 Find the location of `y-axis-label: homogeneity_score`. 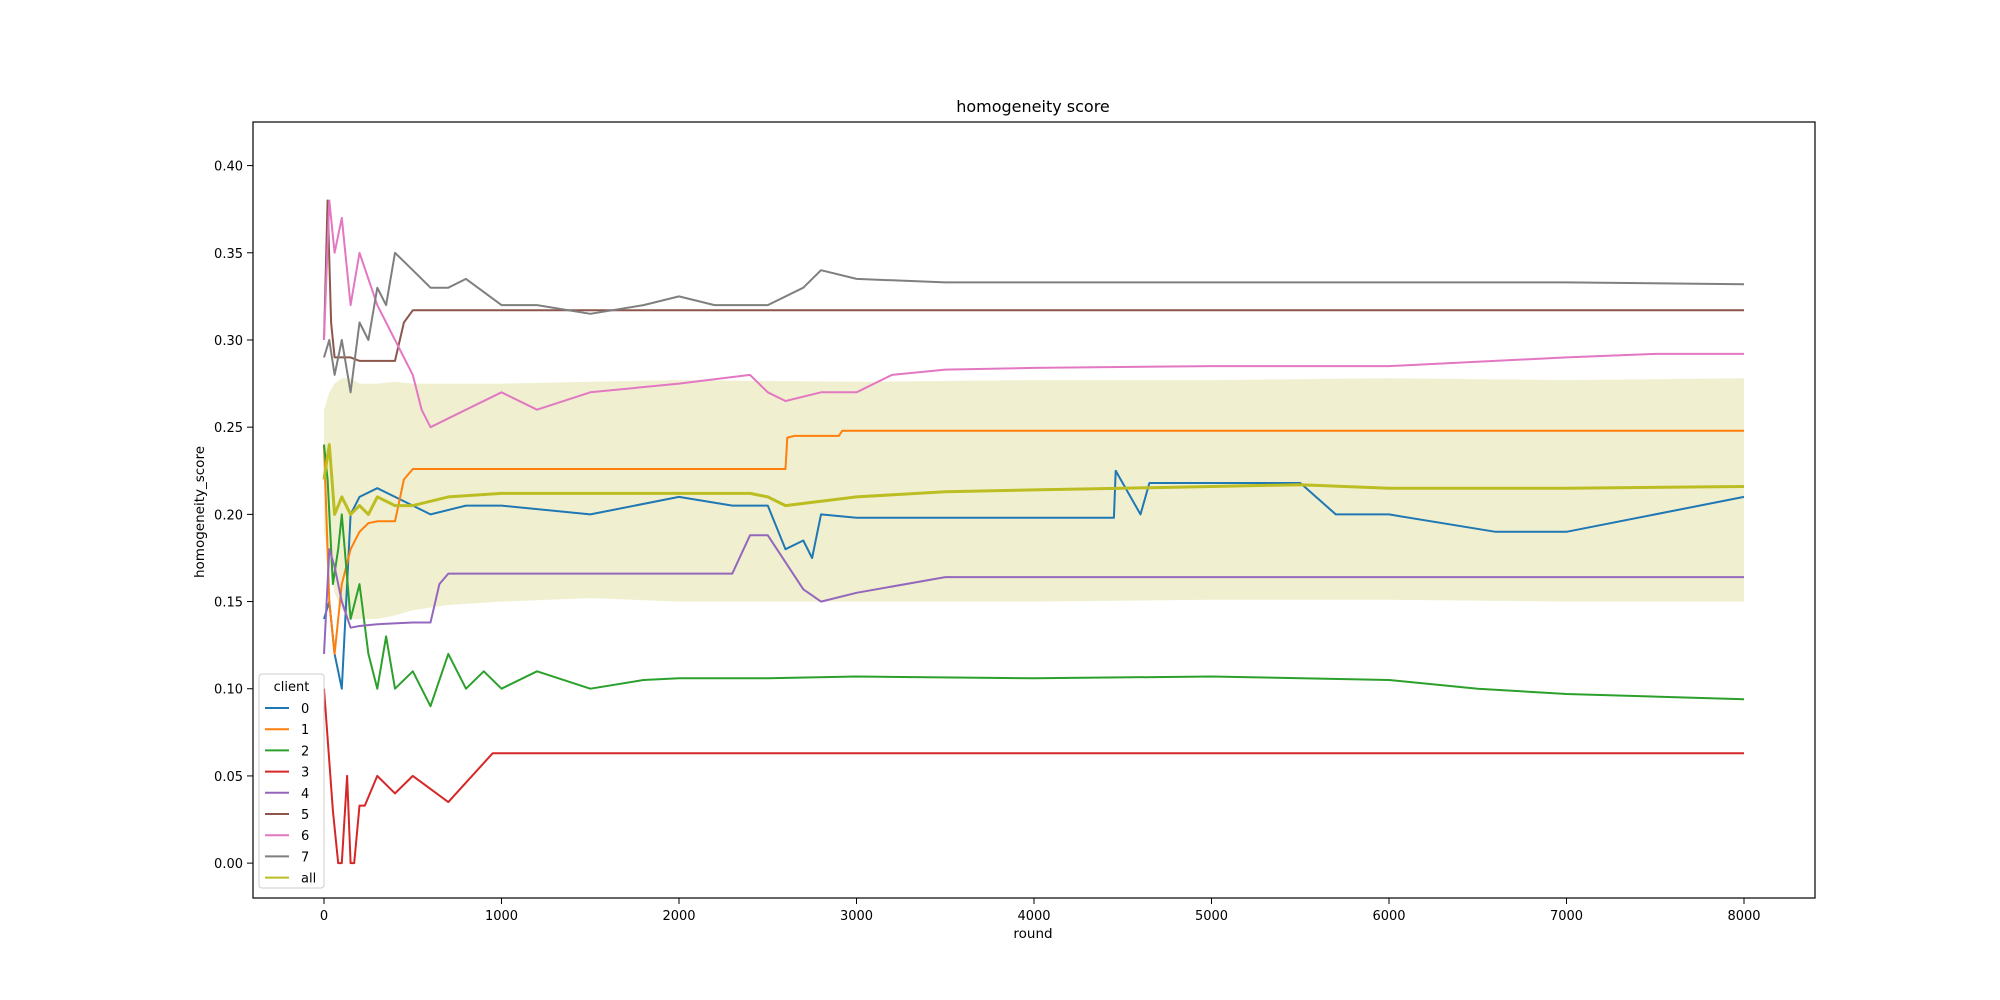

y-axis-label: homogeneity_score is located at coordinates (200, 512).